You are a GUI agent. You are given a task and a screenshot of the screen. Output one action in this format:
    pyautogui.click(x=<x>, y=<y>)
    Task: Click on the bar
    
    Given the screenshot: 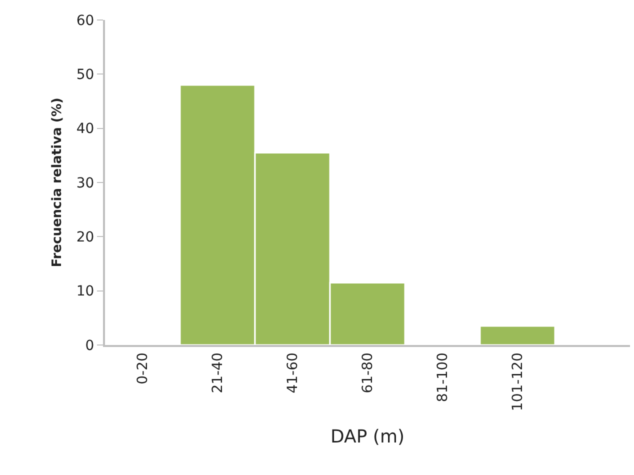 What is the action you would take?
    pyautogui.click(x=517, y=335)
    